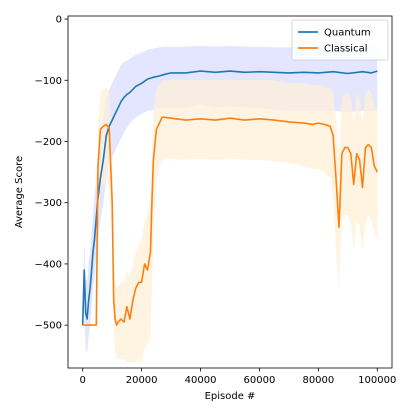  What do you see at coordinates (48, 326) in the screenshot?
I see `y-tick-label: −500` at bounding box center [48, 326].